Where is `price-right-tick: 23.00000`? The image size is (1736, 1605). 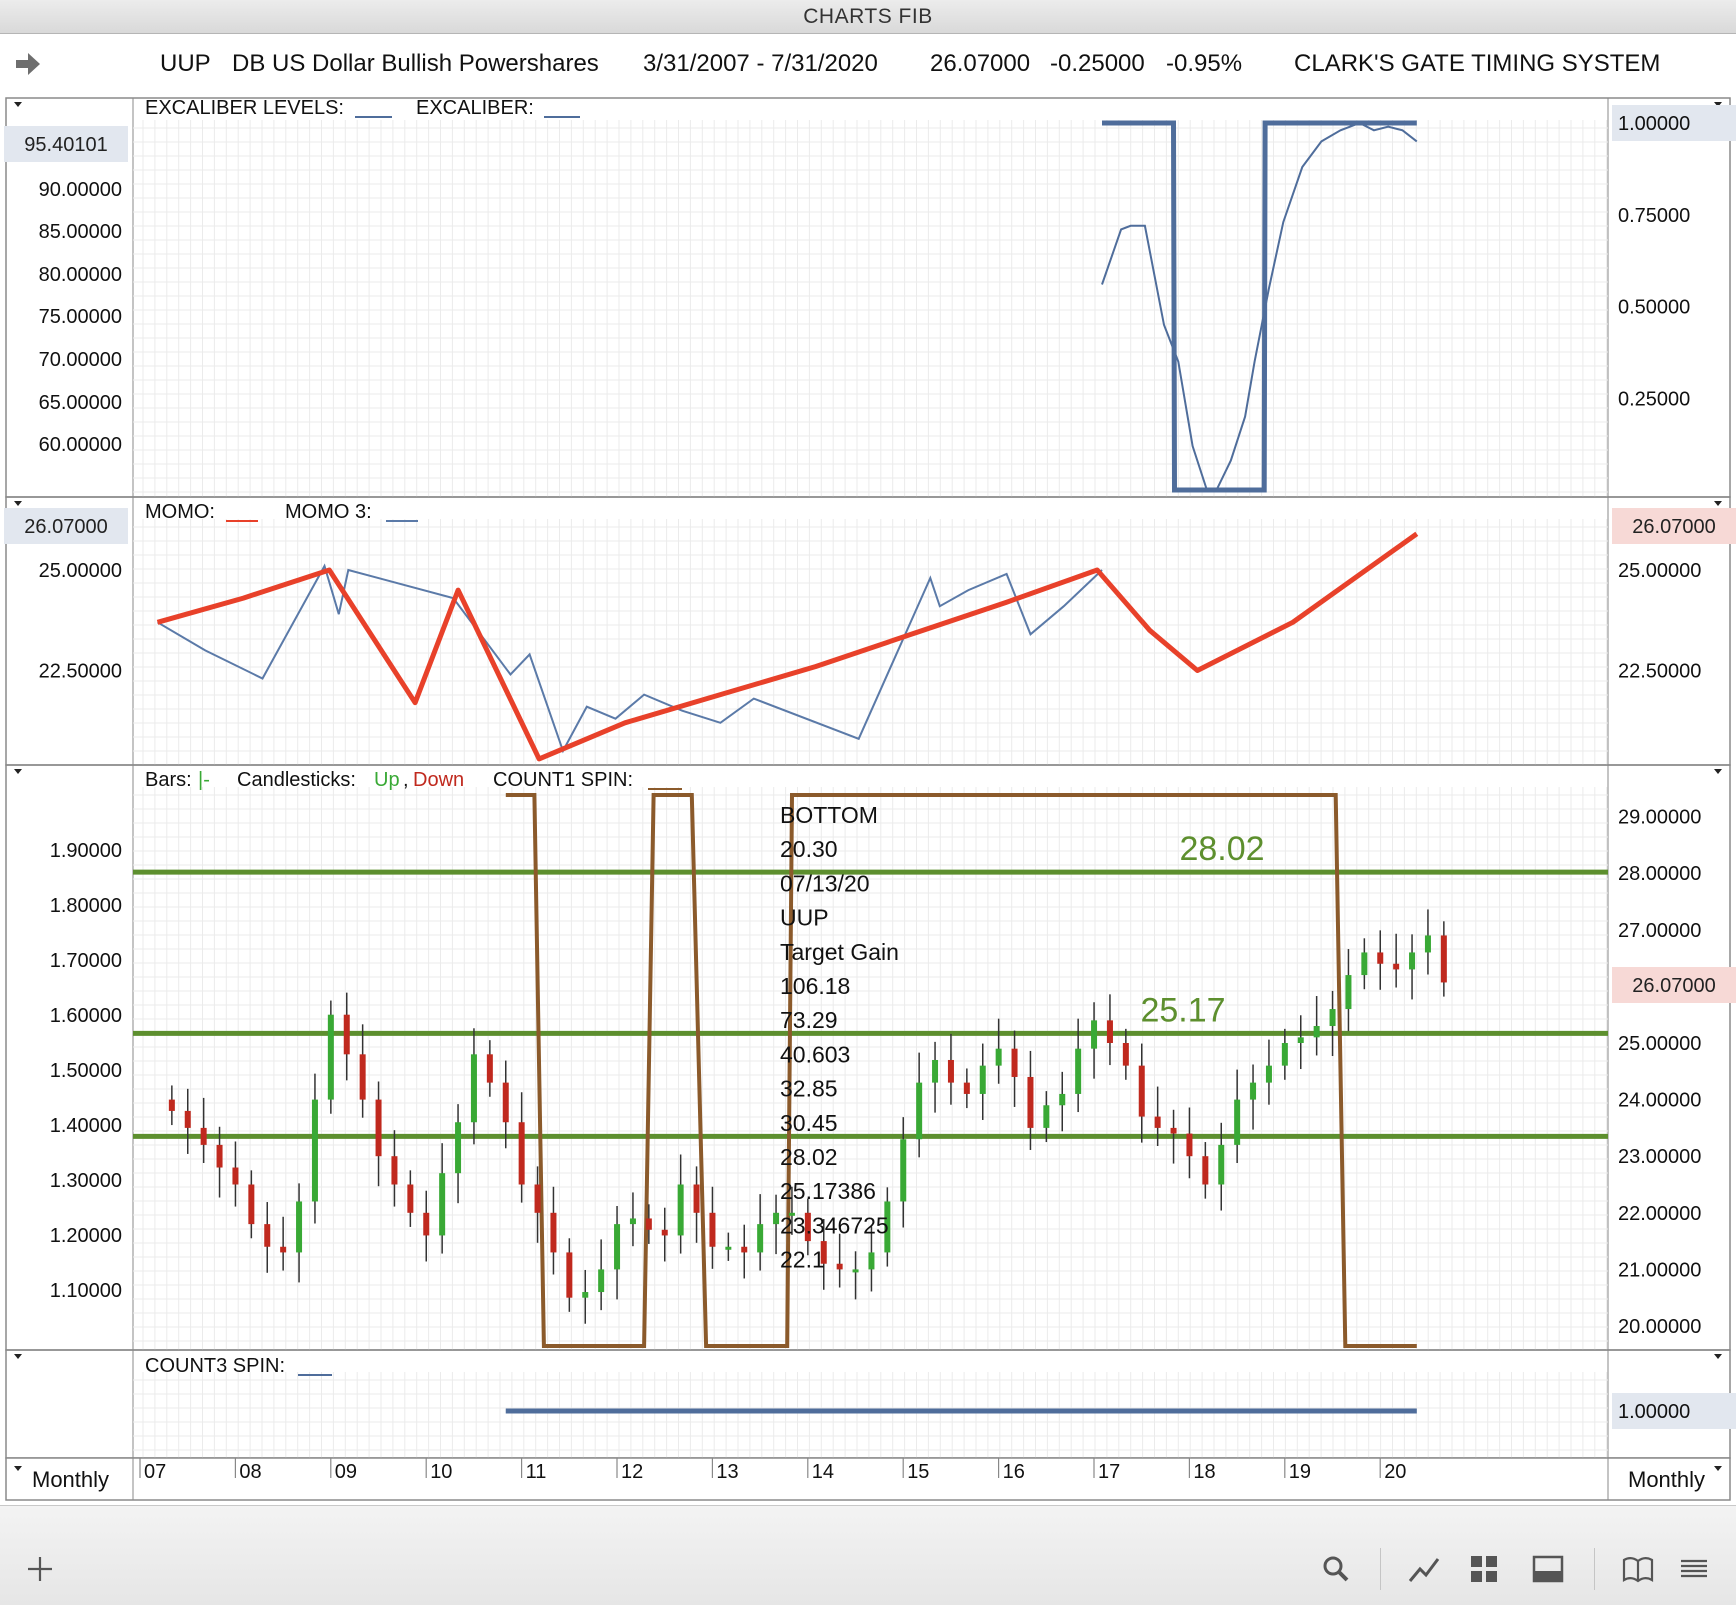 price-right-tick: 23.00000 is located at coordinates (1659, 1157).